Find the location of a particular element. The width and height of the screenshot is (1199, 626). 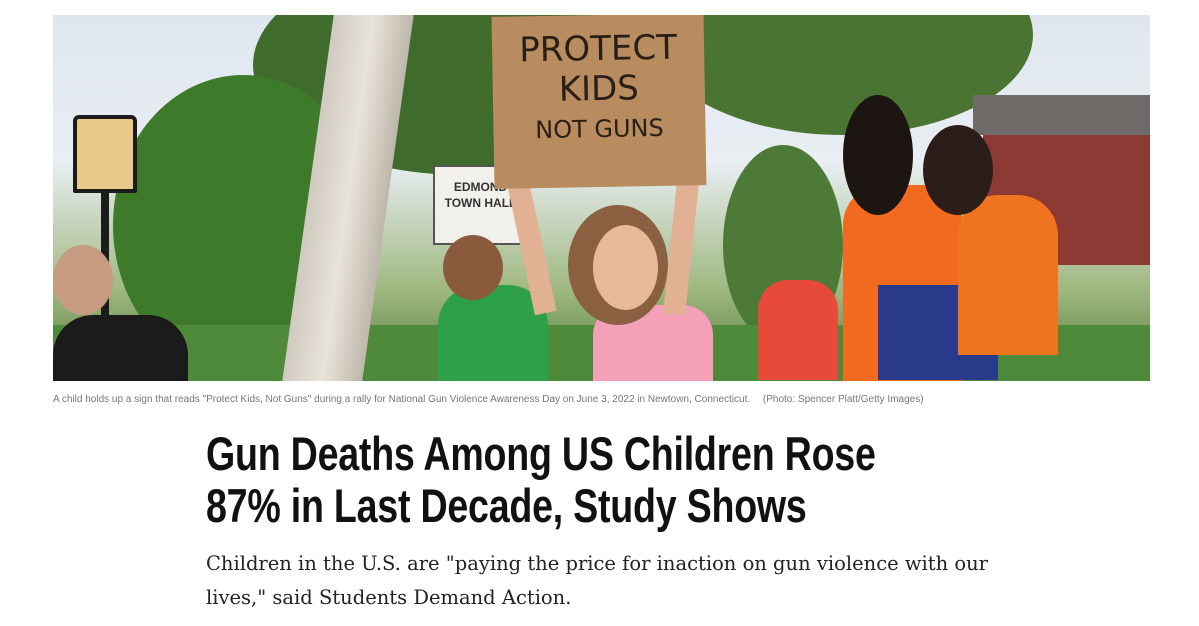

photo-credit: (Photo: Spencer Platt/Getty Images) is located at coordinates (843, 399).